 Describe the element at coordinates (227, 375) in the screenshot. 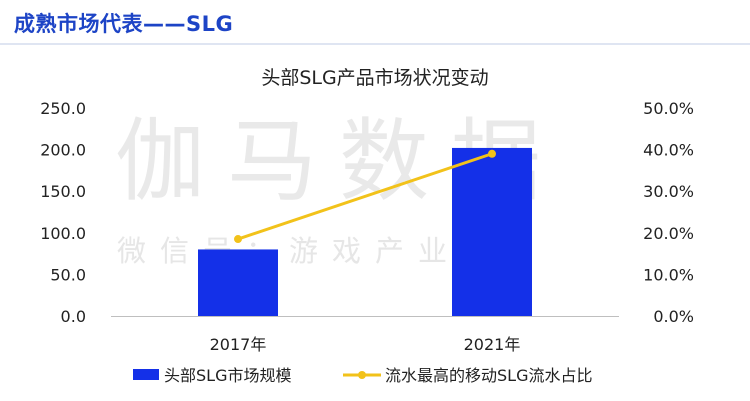

I see `legend-label-bar: 头部SLG市场规模` at that location.